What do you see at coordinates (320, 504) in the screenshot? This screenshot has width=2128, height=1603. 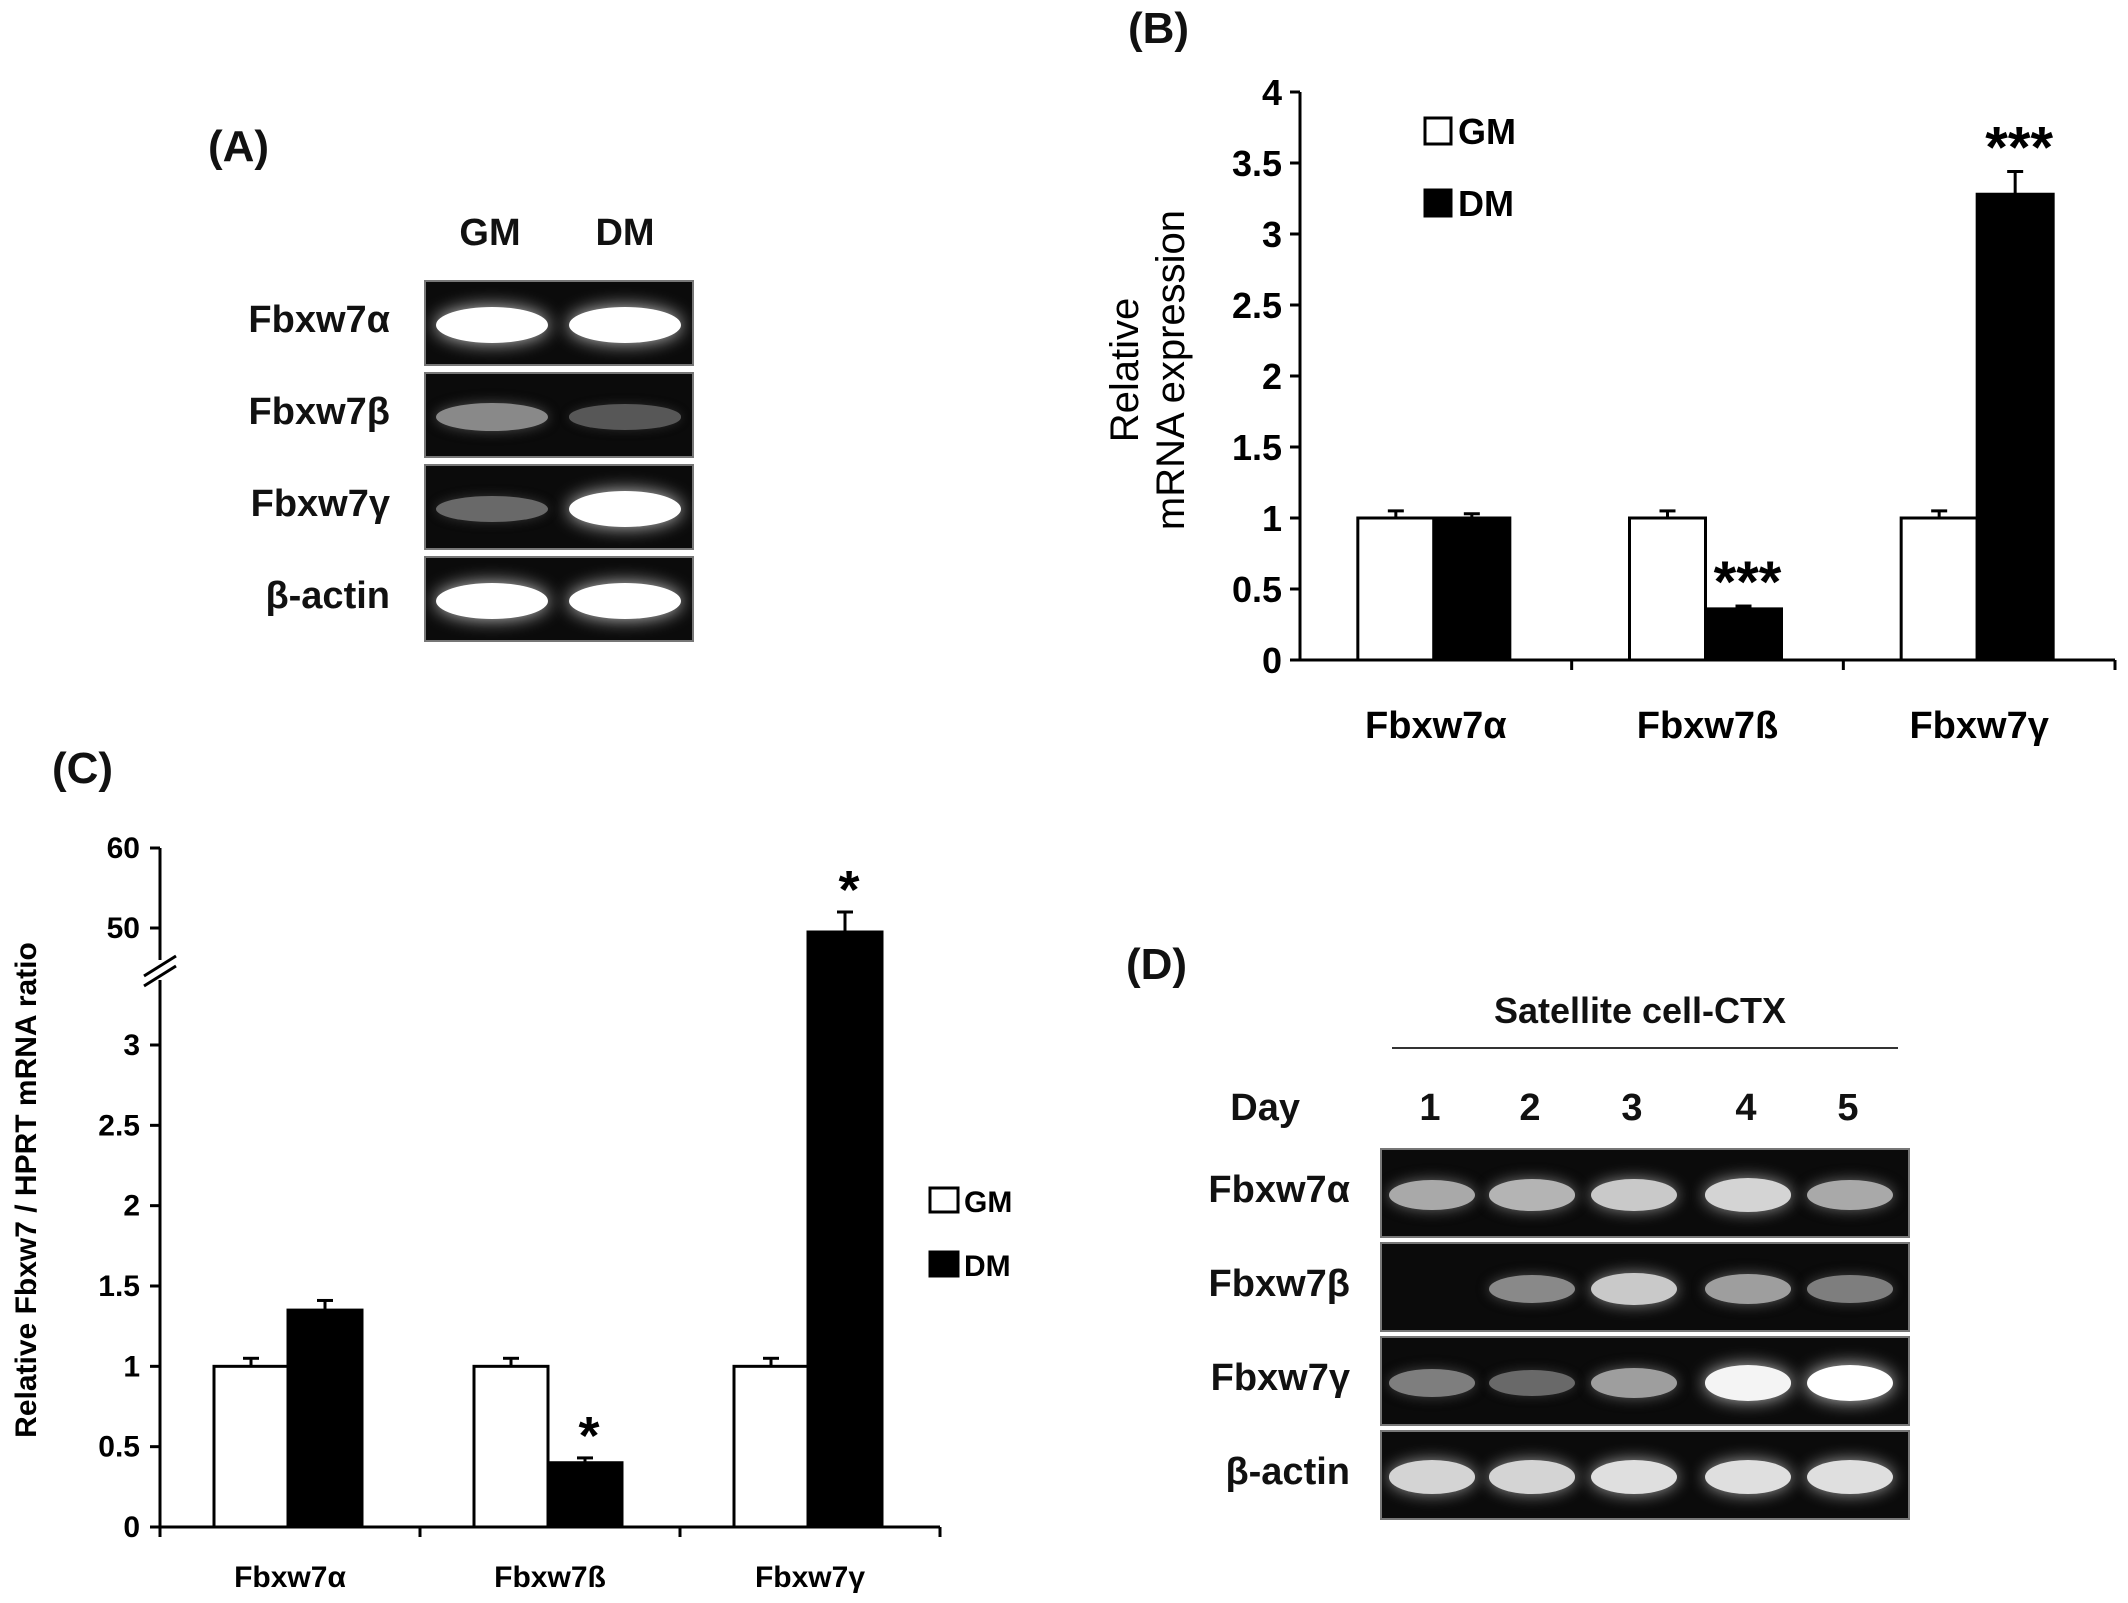 I see `gel-a-row-label: Fbxw7γ` at bounding box center [320, 504].